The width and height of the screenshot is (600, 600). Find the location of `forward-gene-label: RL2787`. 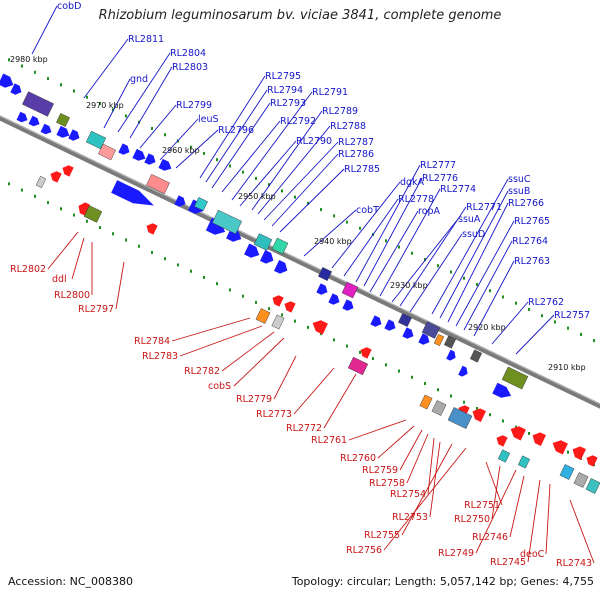

forward-gene-label: RL2787 is located at coordinates (356, 142).